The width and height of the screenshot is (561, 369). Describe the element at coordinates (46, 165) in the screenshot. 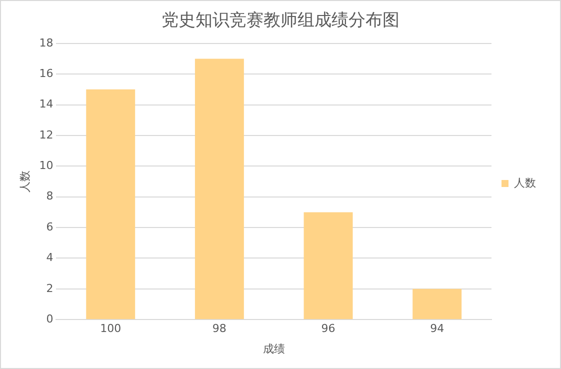

I see `y-tick-label: 10` at that location.